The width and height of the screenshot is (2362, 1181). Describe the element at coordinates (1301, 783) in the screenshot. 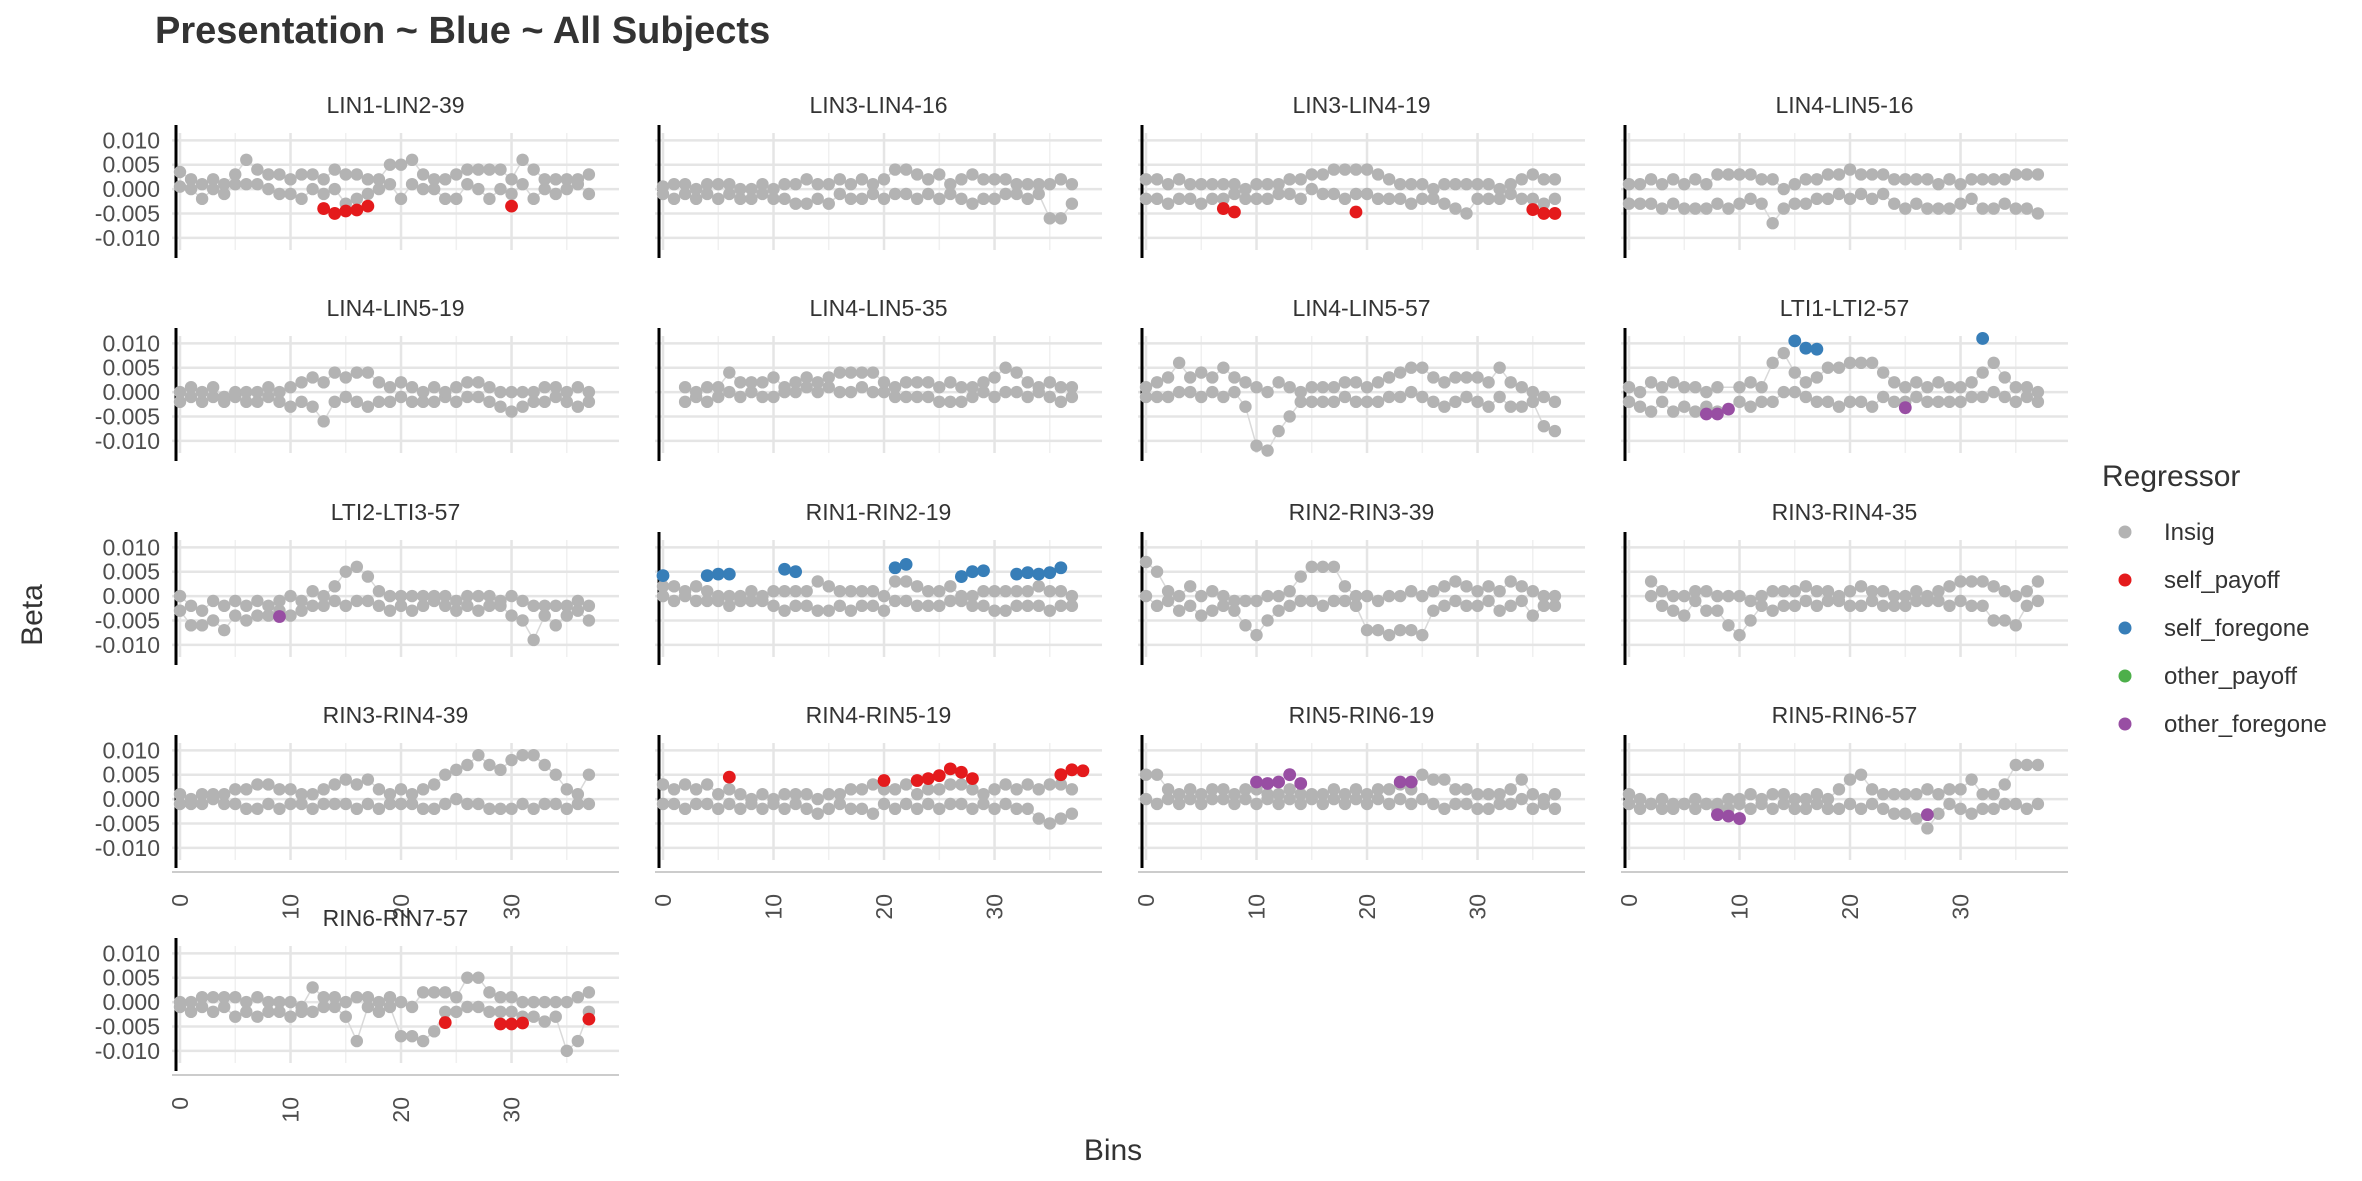

I see `data-point-other-foregone` at that location.